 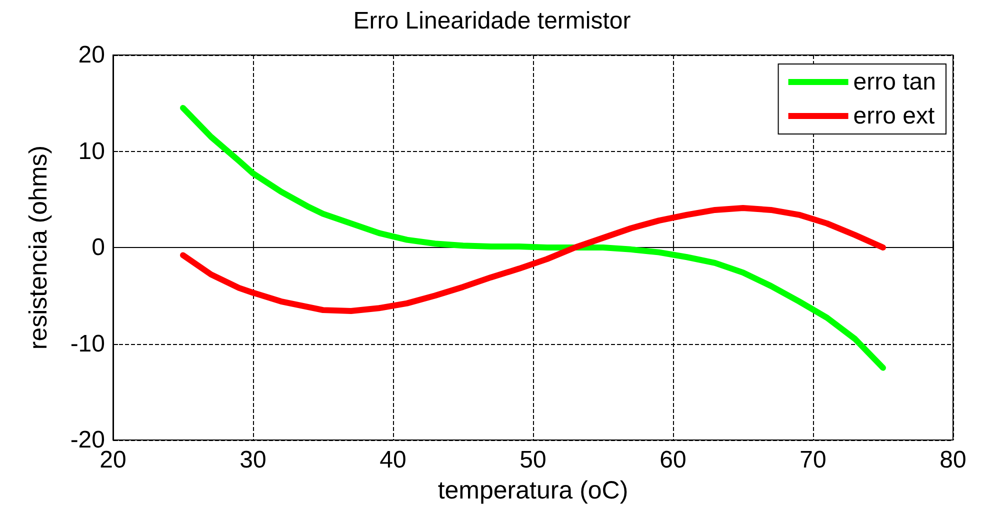 I want to click on x-tick-label: 80, so click(x=953, y=460).